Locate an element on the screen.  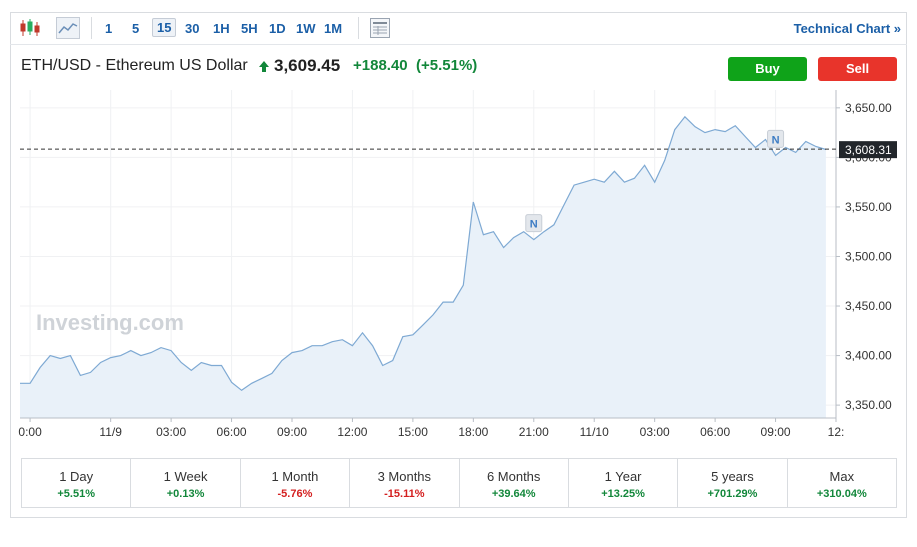
interval-button: 30 is located at coordinates (192, 28).